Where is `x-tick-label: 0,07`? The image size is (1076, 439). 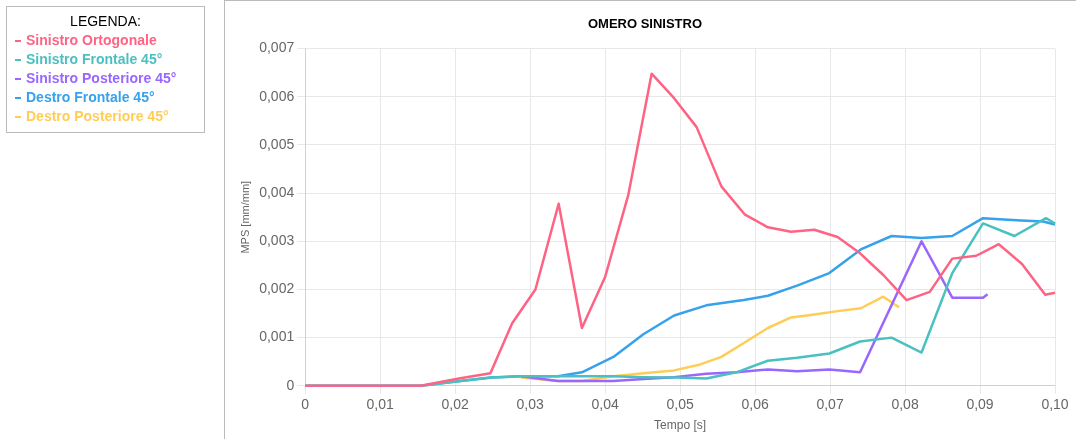 x-tick-label: 0,07 is located at coordinates (830, 404).